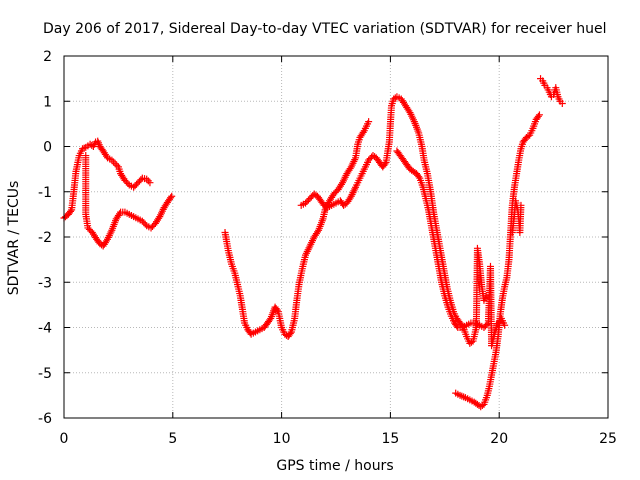  What do you see at coordinates (390, 439) in the screenshot?
I see `x-tick-label: 15` at bounding box center [390, 439].